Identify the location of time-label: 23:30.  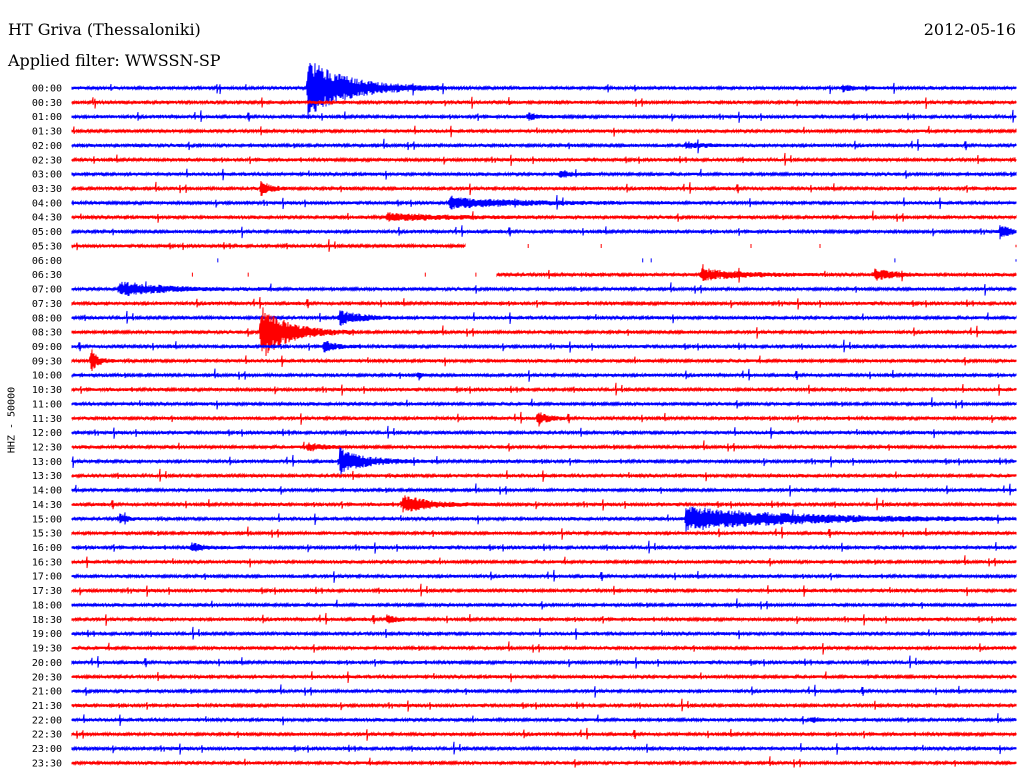
(47, 763).